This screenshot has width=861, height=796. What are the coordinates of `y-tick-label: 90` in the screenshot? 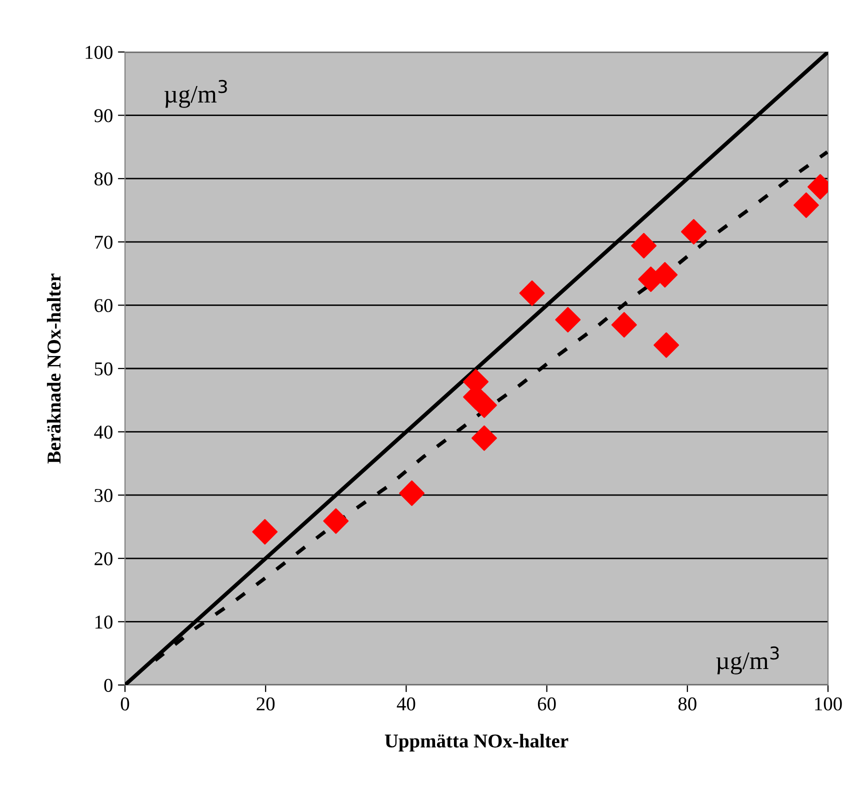 It's located at (103, 115).